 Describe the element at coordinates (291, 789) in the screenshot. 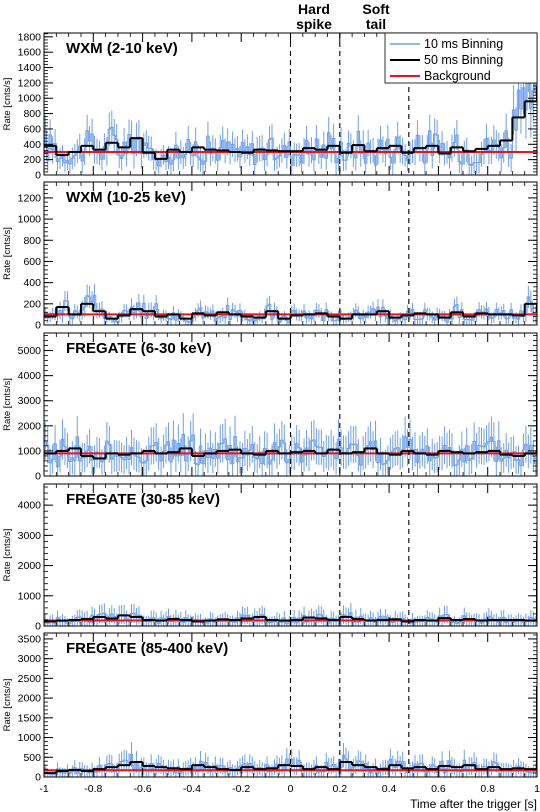

I see `x-tick-label: 0` at that location.